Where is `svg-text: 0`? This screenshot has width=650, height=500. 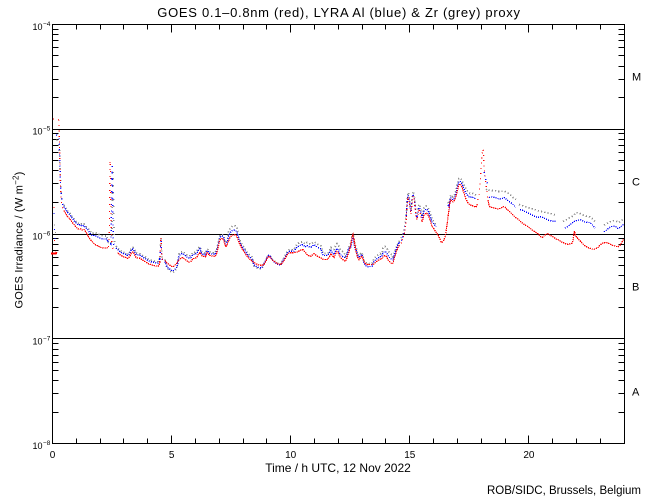 svg-text: 0 is located at coordinates (53, 455).